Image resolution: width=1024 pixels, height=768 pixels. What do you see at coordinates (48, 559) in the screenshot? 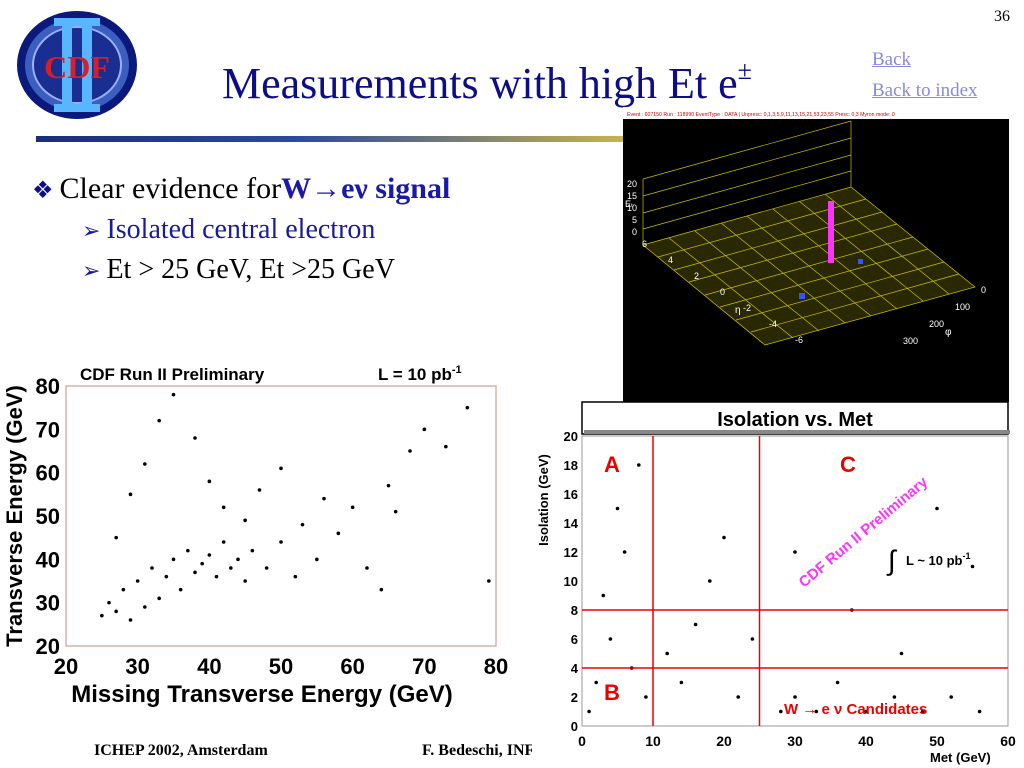
I see `chart1-y-tick: 40` at bounding box center [48, 559].